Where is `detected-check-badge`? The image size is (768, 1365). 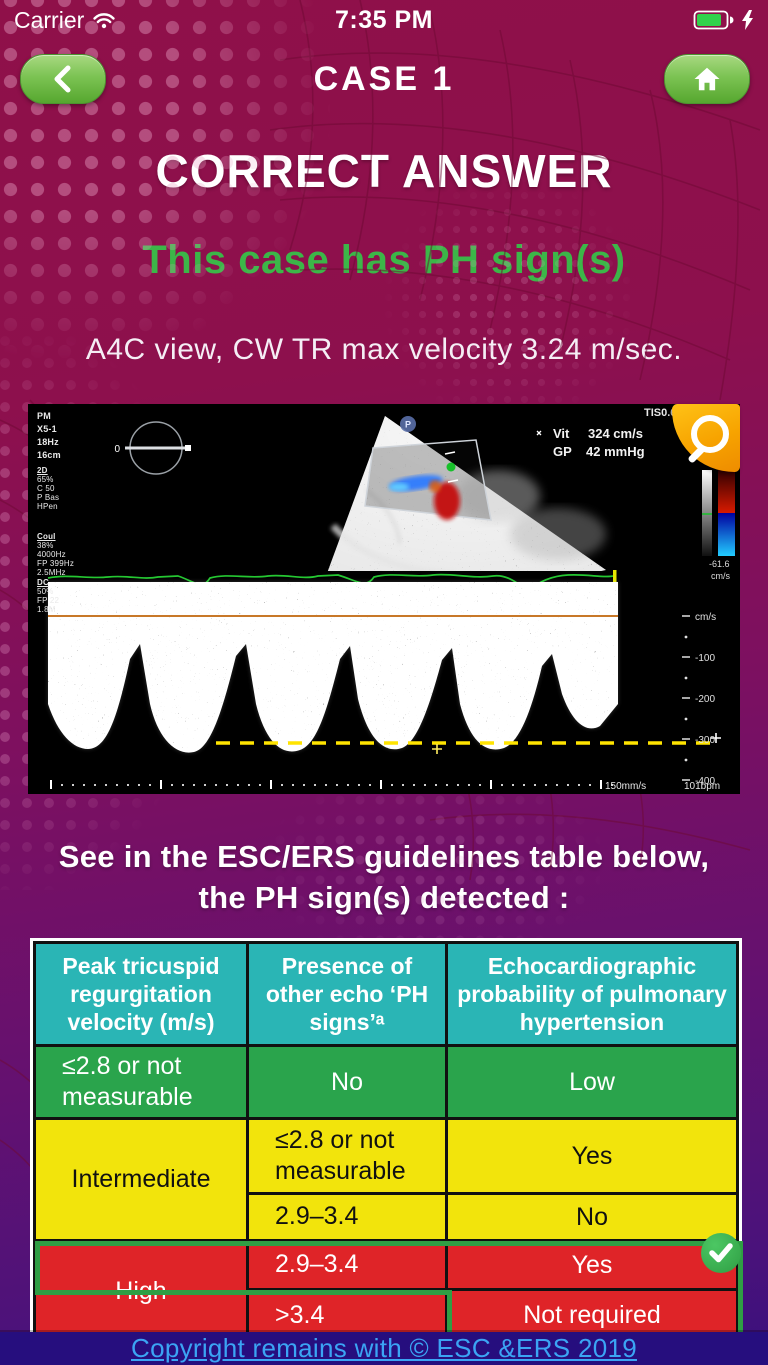
detected-check-badge is located at coordinates (721, 1253).